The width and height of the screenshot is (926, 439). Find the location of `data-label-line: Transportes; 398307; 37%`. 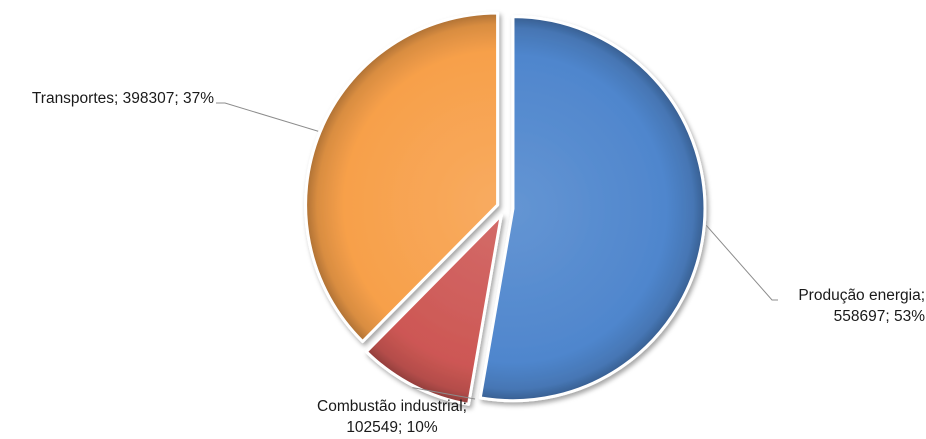

data-label-line: Transportes; 398307; 37% is located at coordinates (123, 98).